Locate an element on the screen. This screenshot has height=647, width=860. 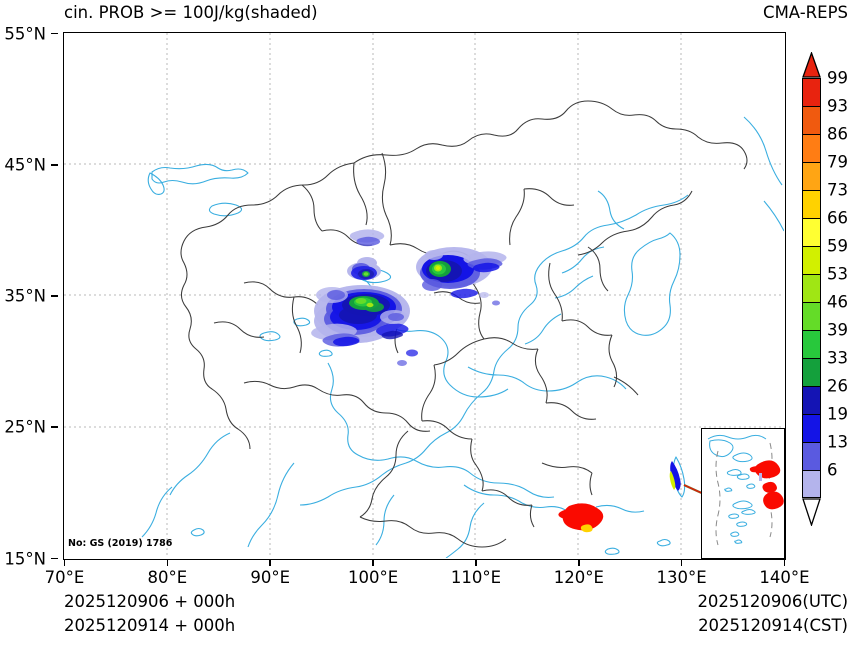
footer-valid-time-cst: 2025120914(CST) is located at coordinates (773, 625).